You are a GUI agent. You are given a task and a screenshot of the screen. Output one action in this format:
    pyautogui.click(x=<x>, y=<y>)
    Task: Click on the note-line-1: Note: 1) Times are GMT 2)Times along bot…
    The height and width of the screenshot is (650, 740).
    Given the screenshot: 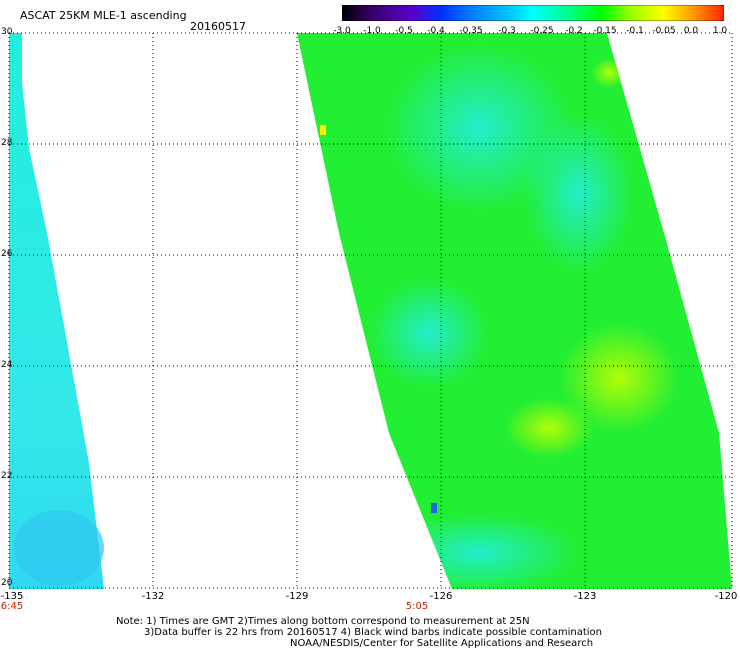 What is the action you would take?
    pyautogui.click(x=323, y=621)
    